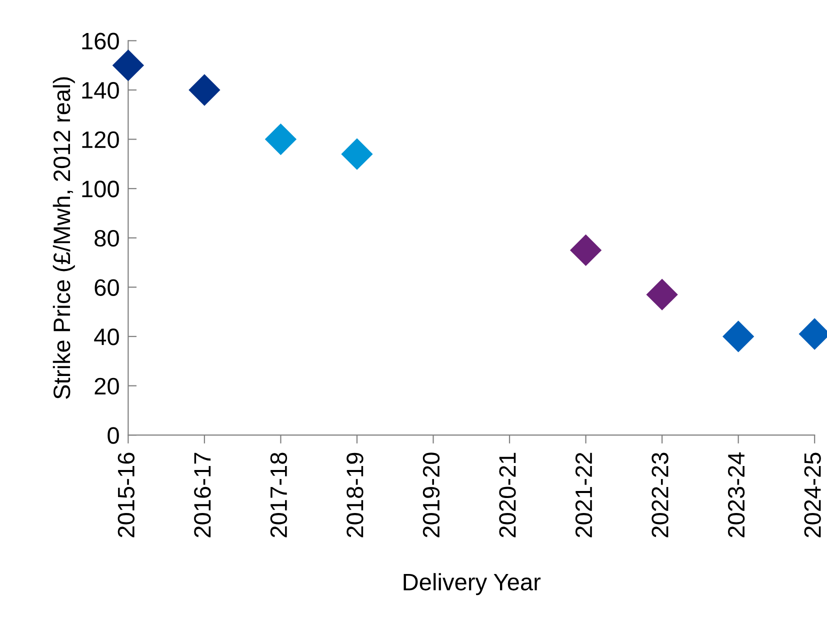  I want to click on y-tick-label: 60, so click(106, 287).